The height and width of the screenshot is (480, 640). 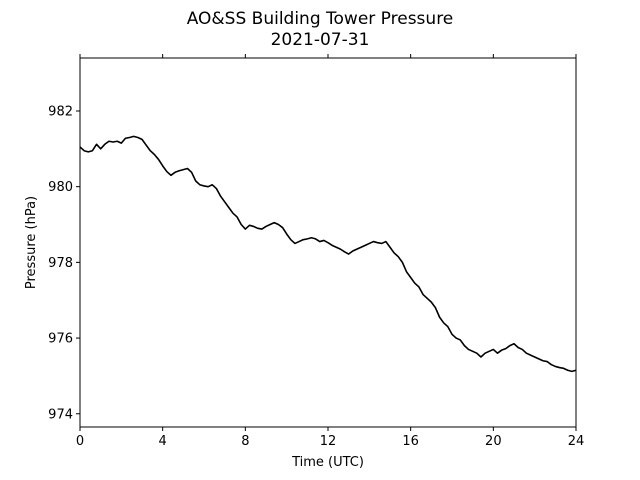 What do you see at coordinates (31, 242) in the screenshot?
I see `y-axis-label: Pressure (hPa)` at bounding box center [31, 242].